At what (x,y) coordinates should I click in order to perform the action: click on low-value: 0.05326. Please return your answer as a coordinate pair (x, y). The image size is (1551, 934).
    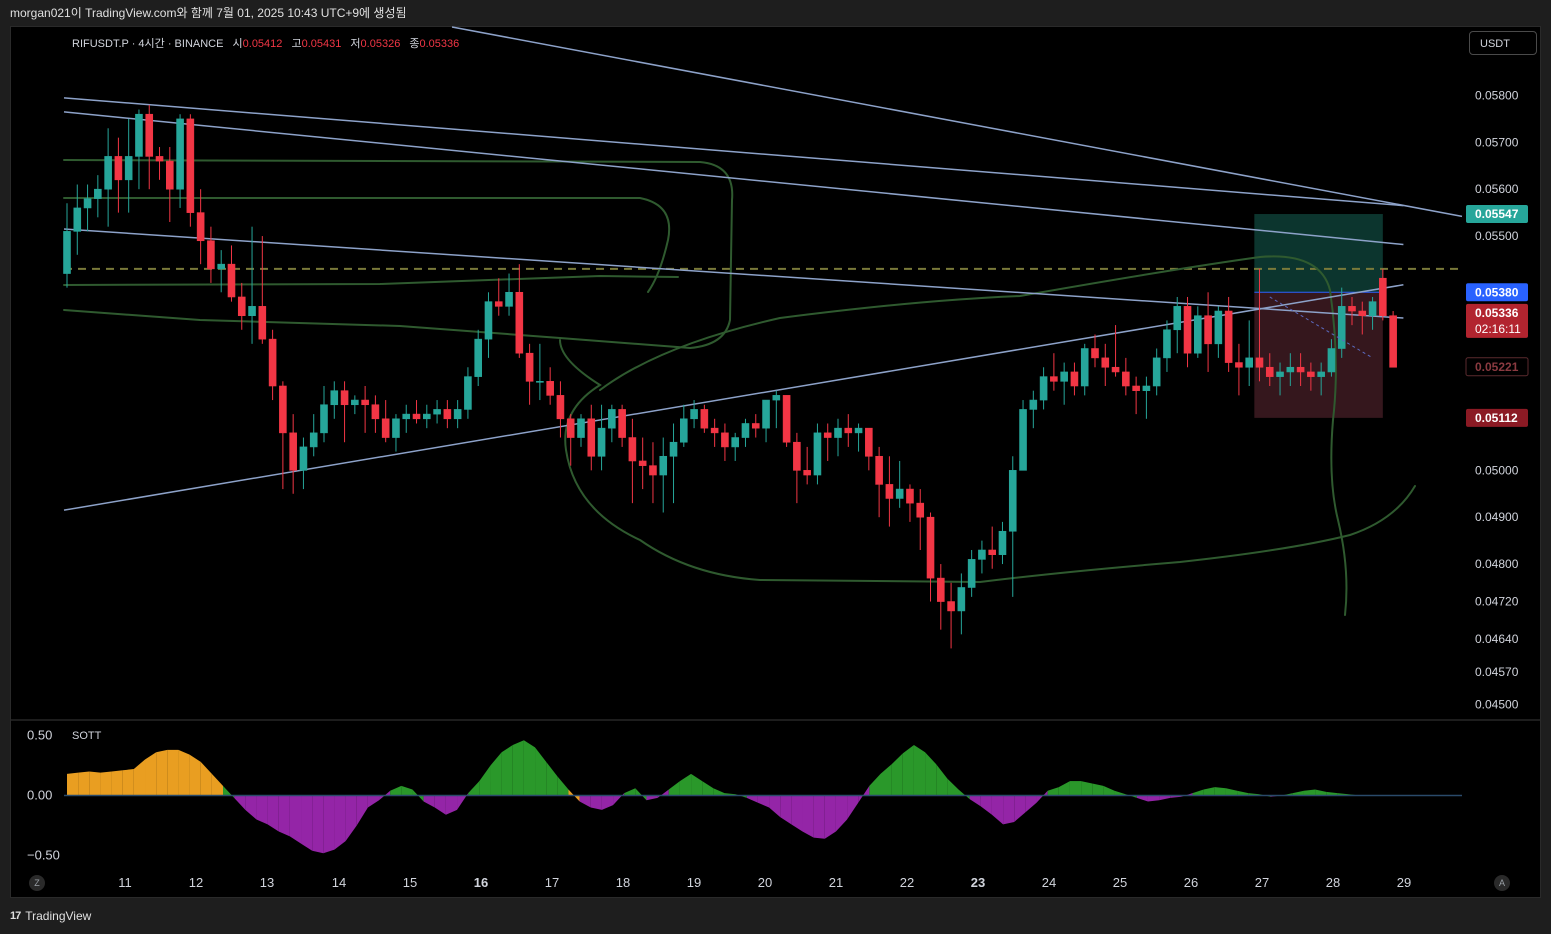
    Looking at the image, I should click on (380, 44).